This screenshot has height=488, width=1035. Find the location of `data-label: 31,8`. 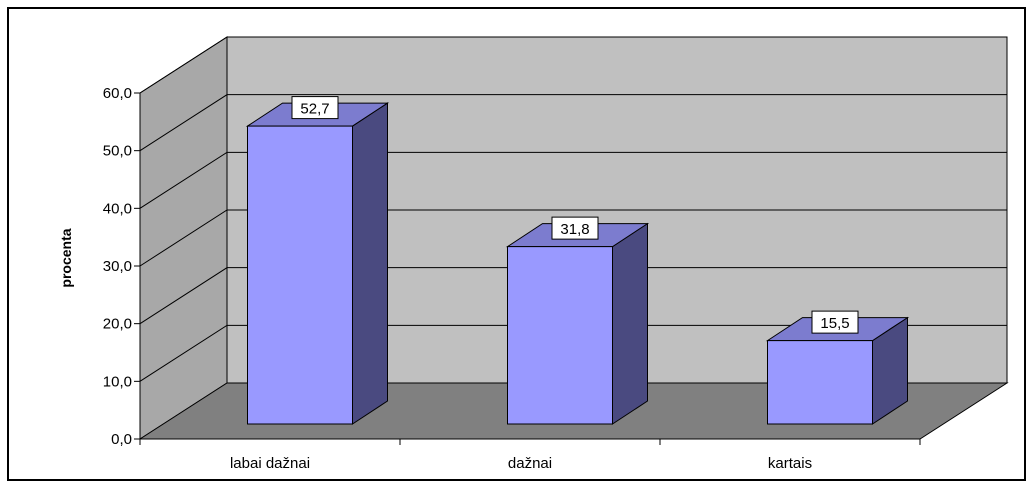

data-label: 31,8 is located at coordinates (574, 229).